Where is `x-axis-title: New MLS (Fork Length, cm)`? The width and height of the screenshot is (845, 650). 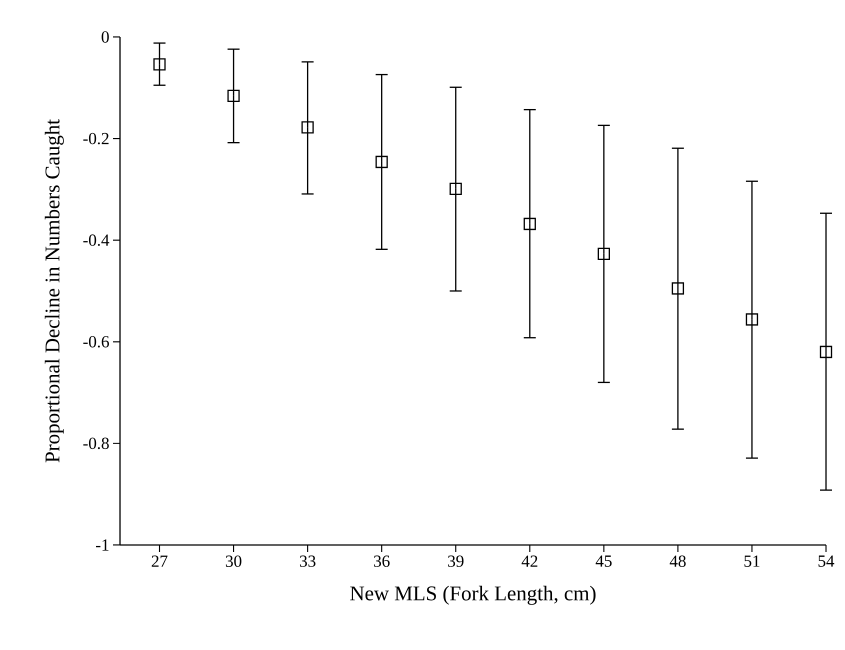
x-axis-title: New MLS (Fork Length, cm) is located at coordinates (473, 595).